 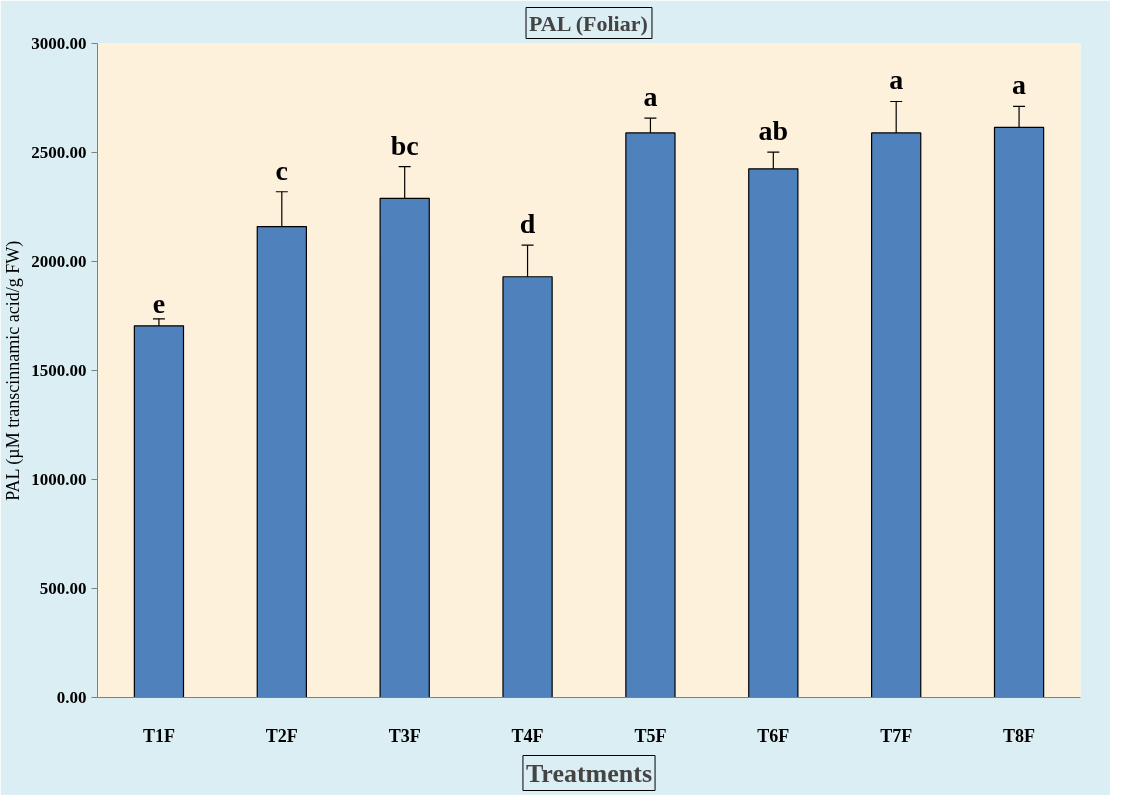 I want to click on y-tick-label: 2000.00, so click(x=59, y=261).